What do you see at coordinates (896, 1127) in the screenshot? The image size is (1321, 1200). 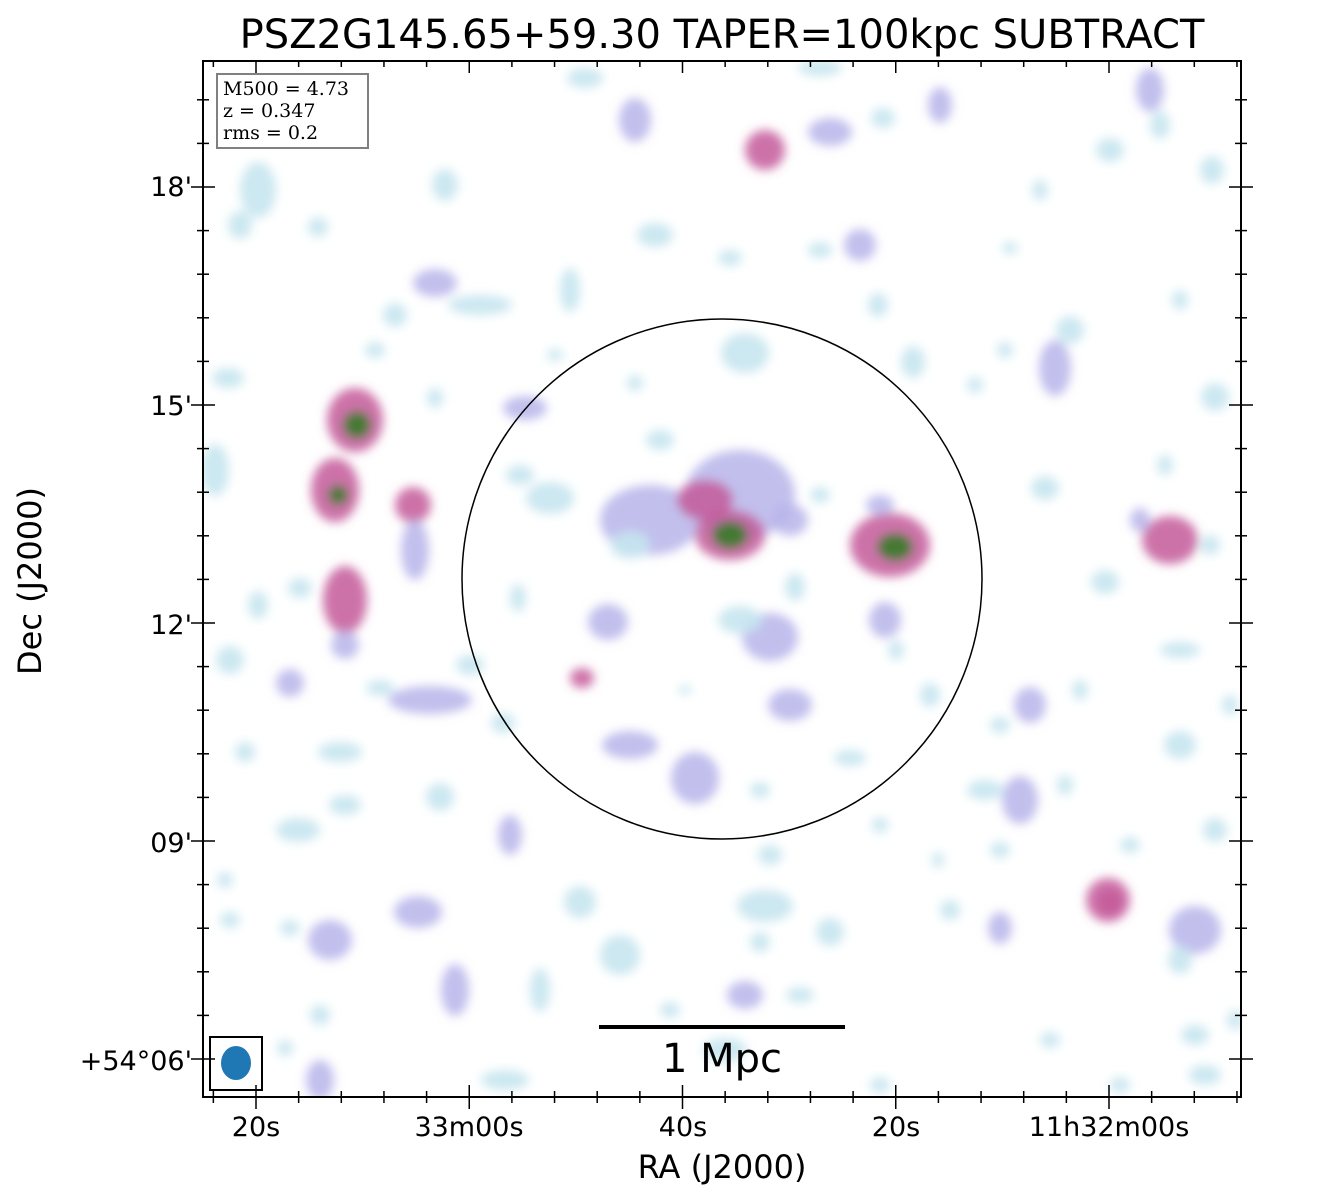 I see `x-tick-label-4: 20s` at bounding box center [896, 1127].